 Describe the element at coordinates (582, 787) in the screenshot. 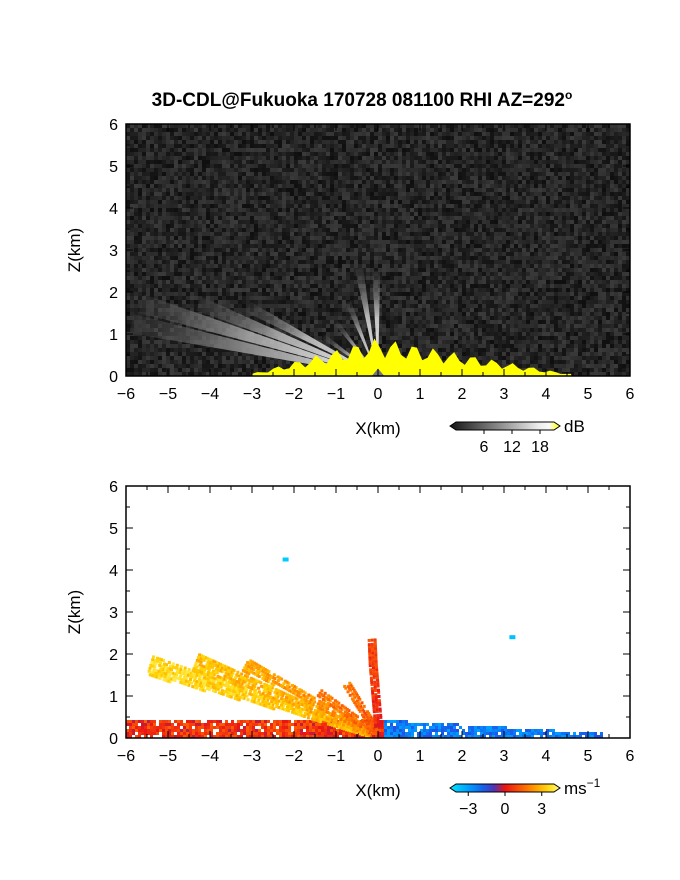

I see `colorbar-unit: ms−1` at that location.